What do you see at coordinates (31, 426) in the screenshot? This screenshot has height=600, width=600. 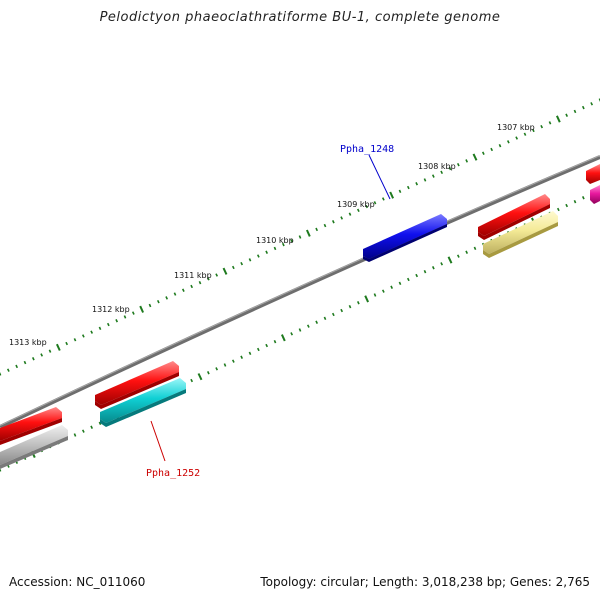 I see `gene-feature-red-left` at bounding box center [31, 426].